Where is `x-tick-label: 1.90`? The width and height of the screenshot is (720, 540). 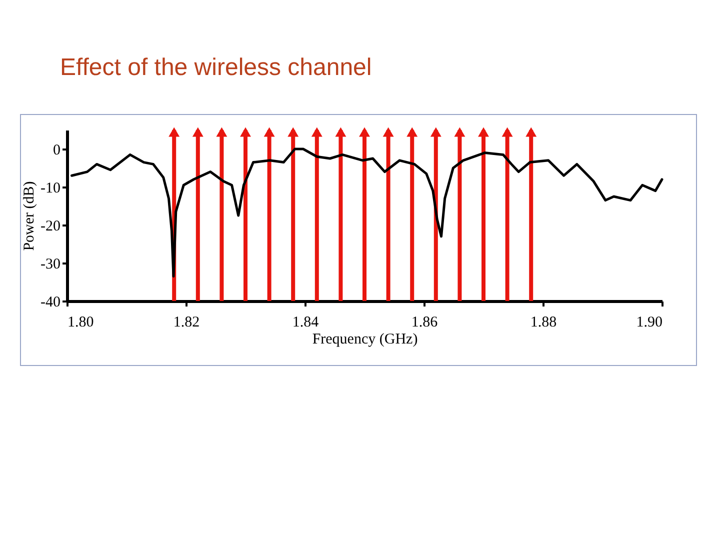
x-tick-label: 1.90 is located at coordinates (649, 322).